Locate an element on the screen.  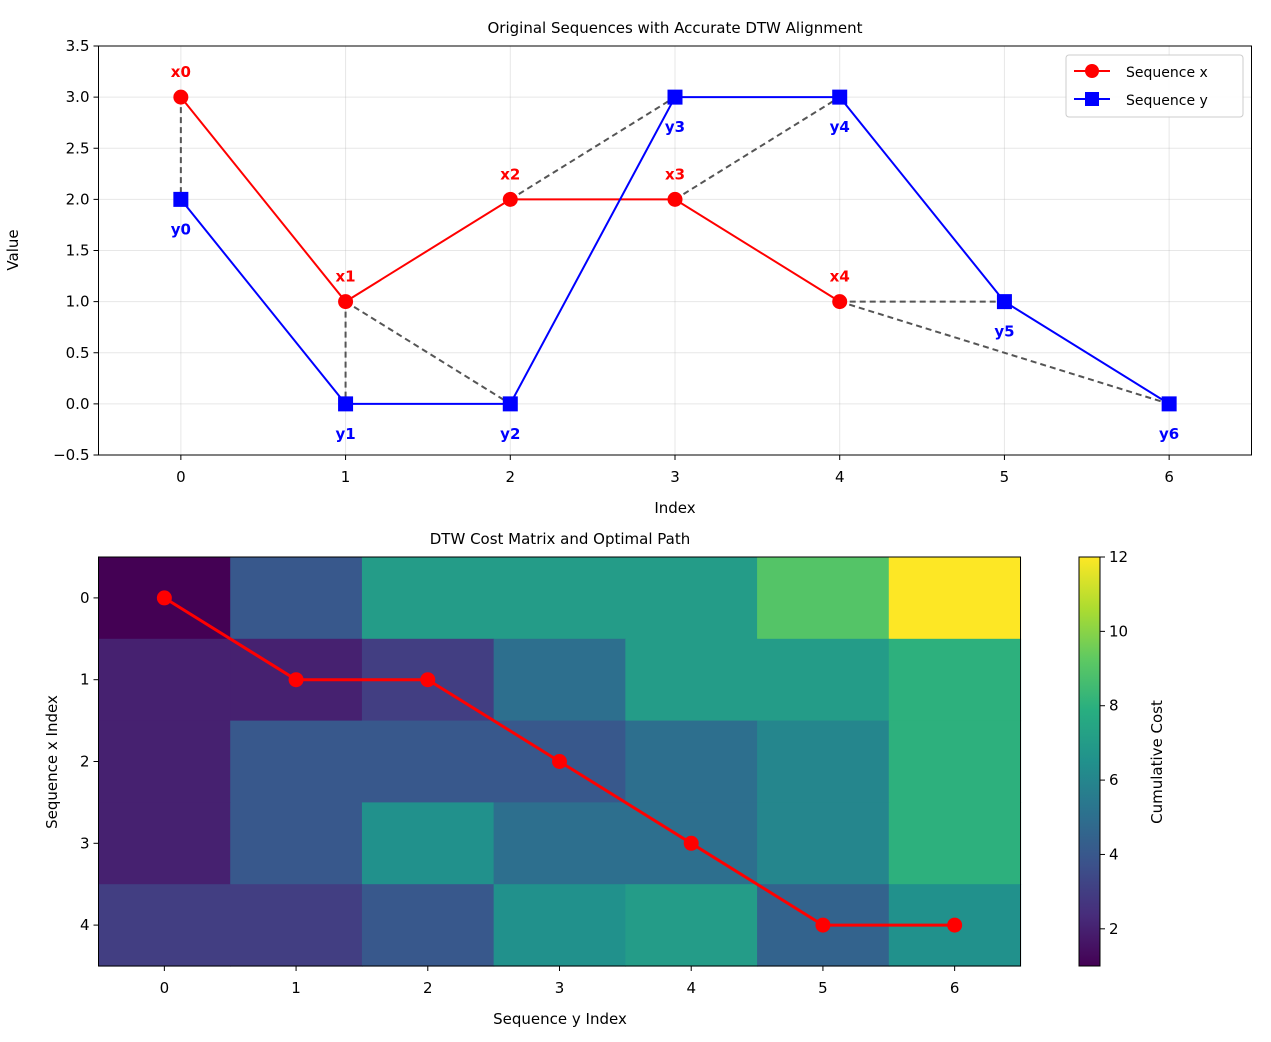
heatmap-x-tick-label: 3 is located at coordinates (560, 988).